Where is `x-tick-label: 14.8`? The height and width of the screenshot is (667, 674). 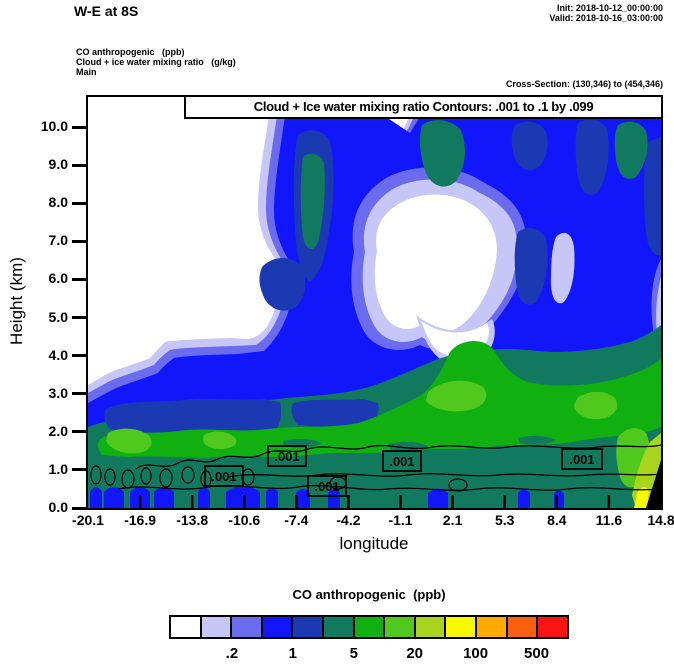
x-tick-label: 14.8 is located at coordinates (660, 520).